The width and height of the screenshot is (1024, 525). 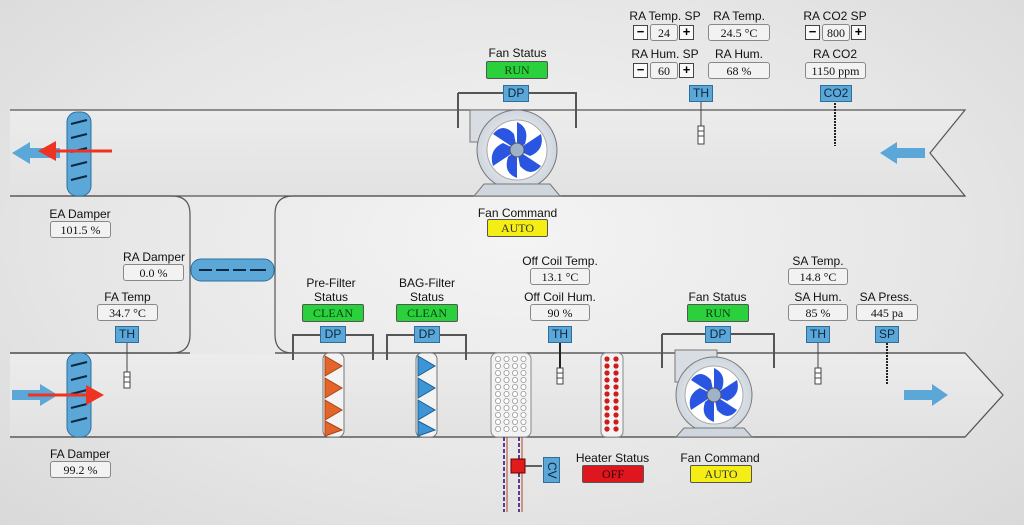 What do you see at coordinates (80, 229) in the screenshot?
I see `ea-damper-value: 101.5 %` at bounding box center [80, 229].